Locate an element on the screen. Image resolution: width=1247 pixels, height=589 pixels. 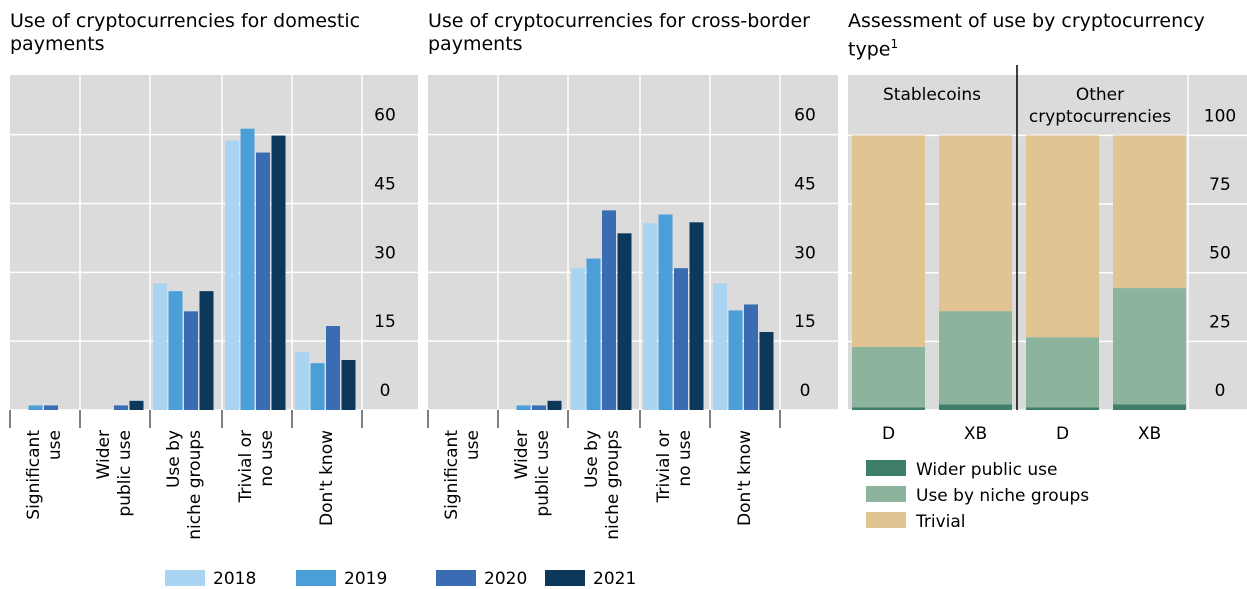
legend-label: Wider public use is located at coordinates (986, 470).